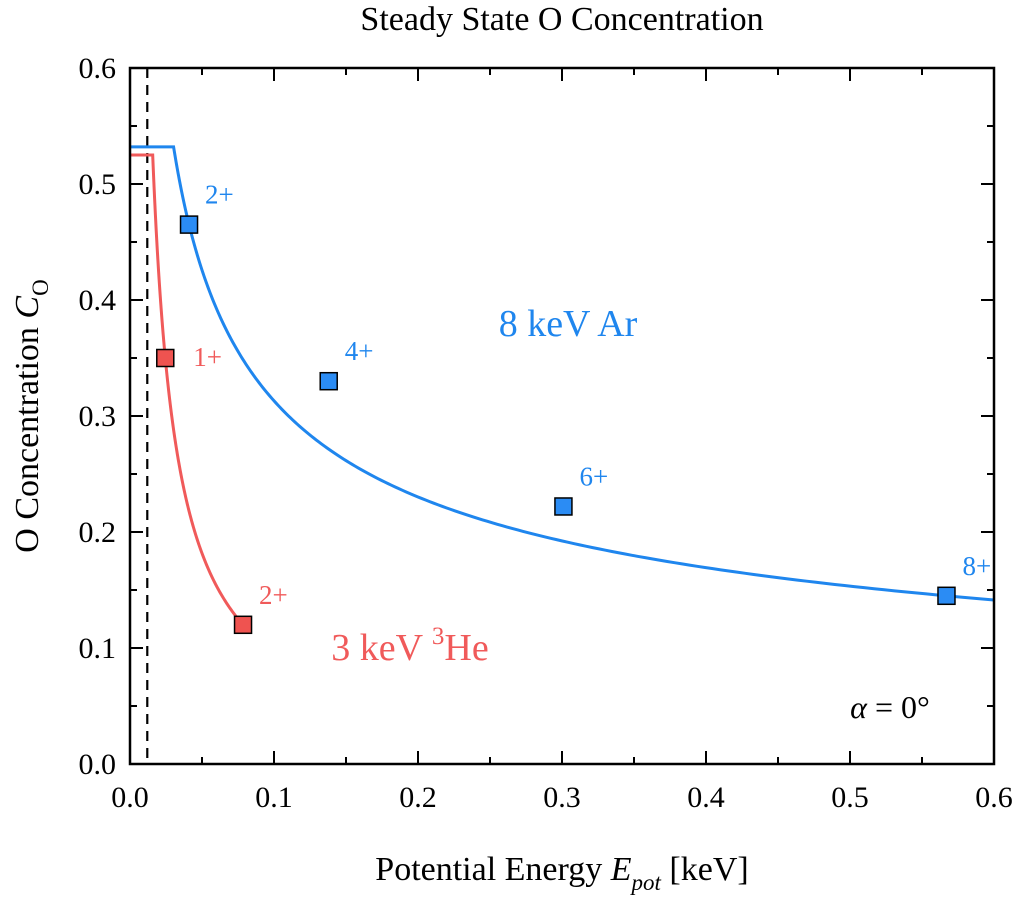 The height and width of the screenshot is (902, 1017). Describe the element at coordinates (98, 184) in the screenshot. I see `y-tick-label-5: 0.5` at that location.